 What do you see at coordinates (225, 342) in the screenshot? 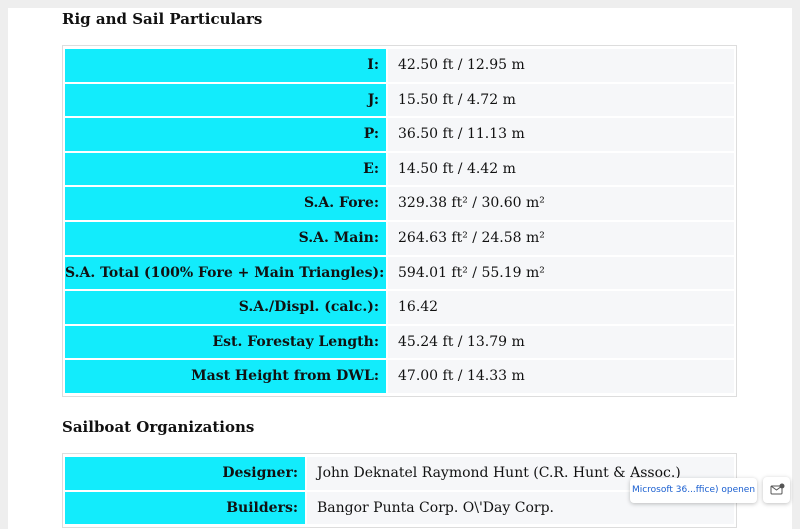
I see `row-label: Est. Forestay Length:` at bounding box center [225, 342].